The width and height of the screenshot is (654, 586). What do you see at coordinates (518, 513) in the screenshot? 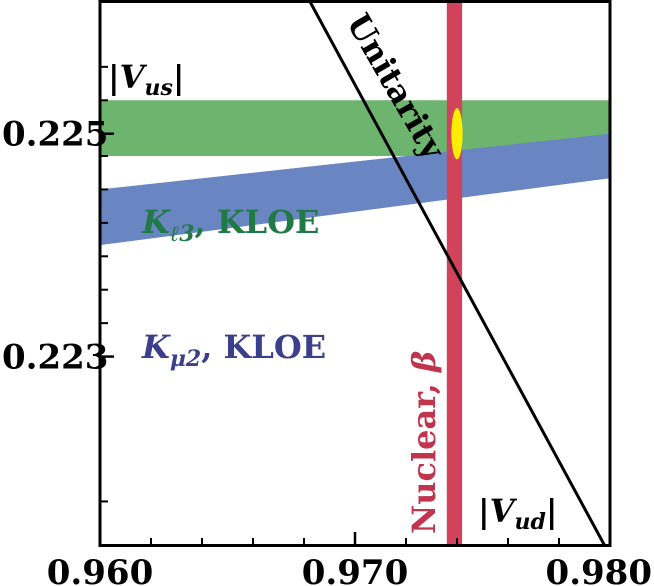
I see `x-axis-label: |Vud|` at bounding box center [518, 513].